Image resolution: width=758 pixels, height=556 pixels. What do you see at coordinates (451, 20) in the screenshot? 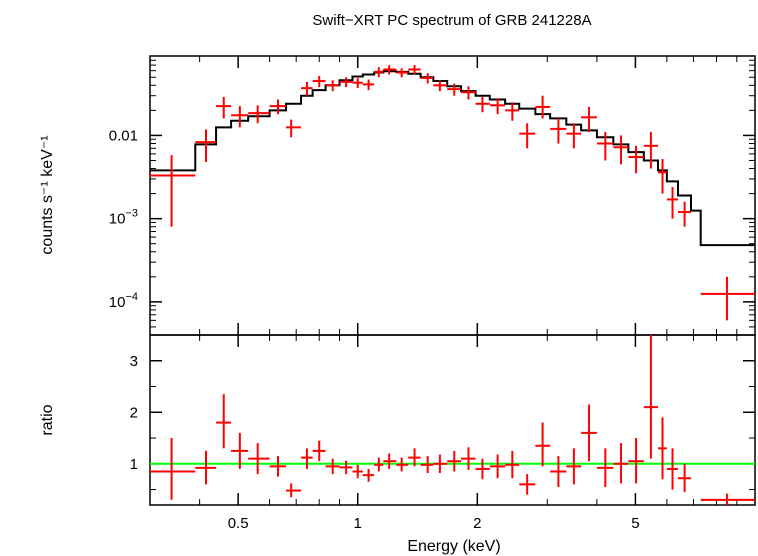
I see `chart-title: Swift−XRT PC spectrum of GRB 241228A` at bounding box center [451, 20].